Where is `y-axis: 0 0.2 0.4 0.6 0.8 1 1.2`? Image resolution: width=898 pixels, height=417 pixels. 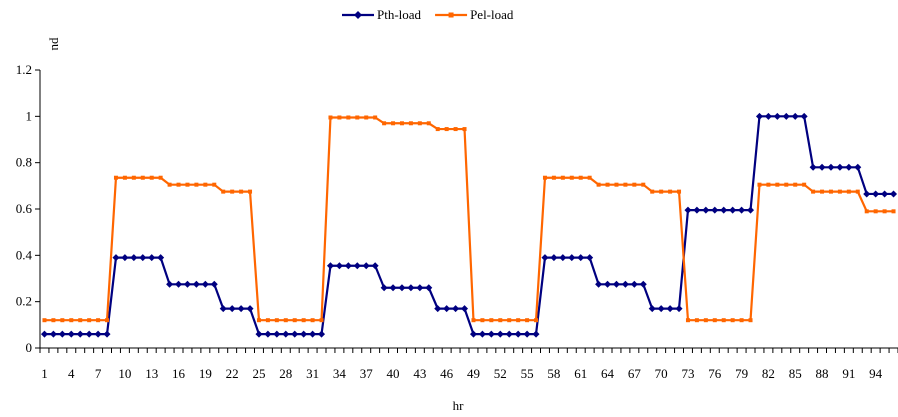 y-axis: 0 0.2 0.4 0.6 0.8 1 1.2 is located at coordinates (28, 208).